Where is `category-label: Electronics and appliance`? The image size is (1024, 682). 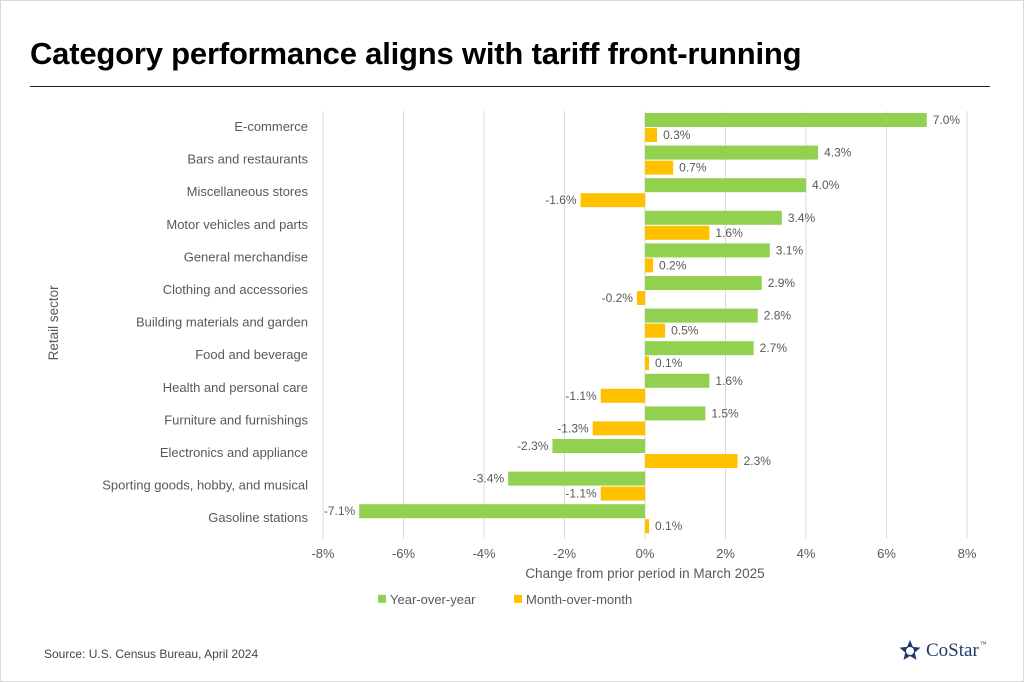 category-label: Electronics and appliance is located at coordinates (234, 452).